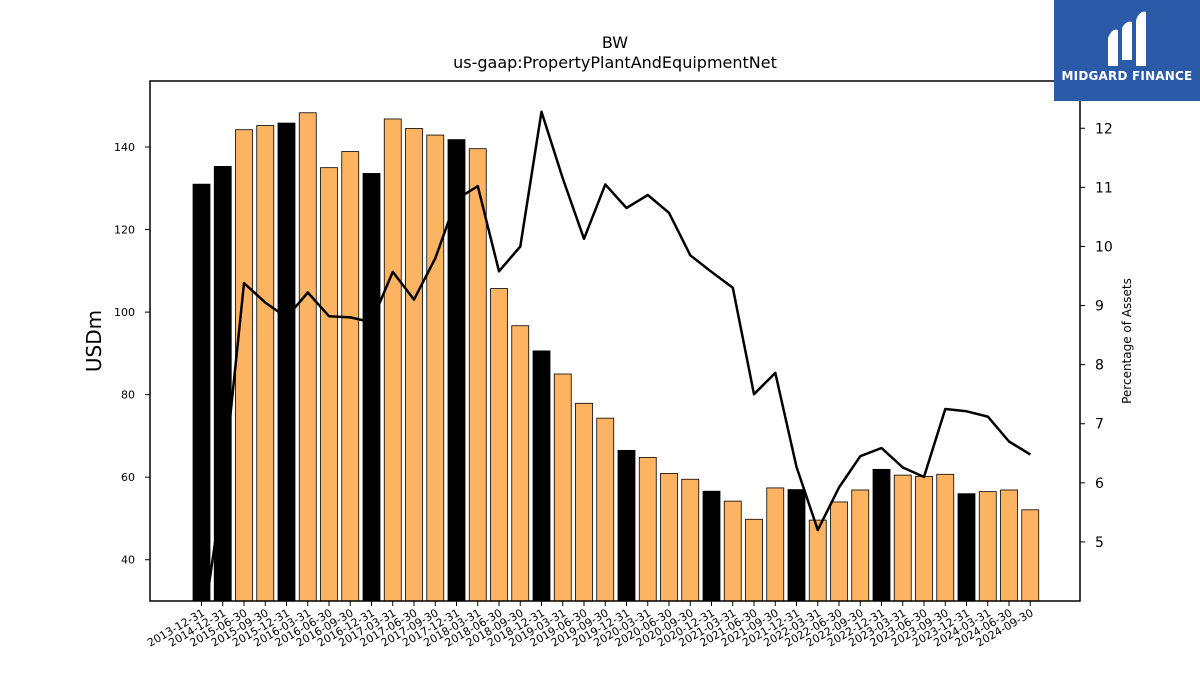 The height and width of the screenshot is (675, 1200). I want to click on y2-tick-label: 10, so click(1104, 247).